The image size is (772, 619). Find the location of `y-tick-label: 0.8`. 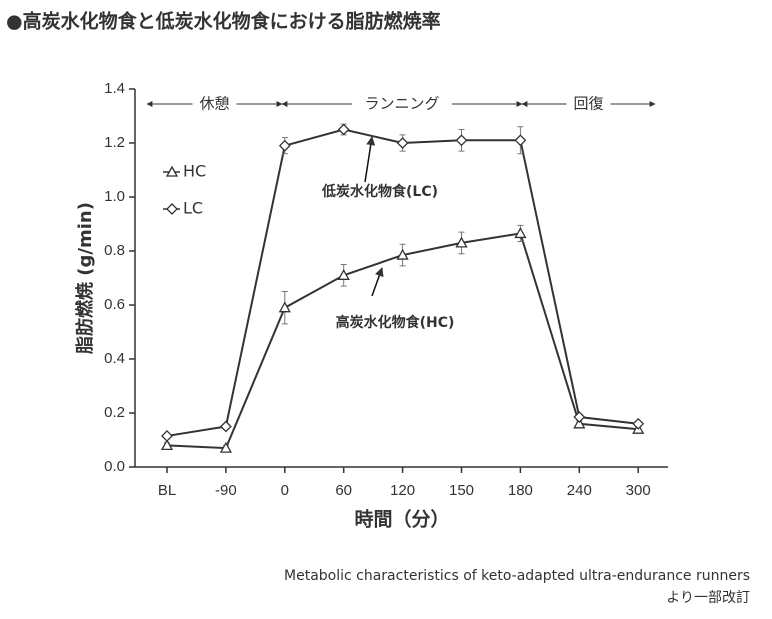

y-tick-label: 0.8 is located at coordinates (114, 250).